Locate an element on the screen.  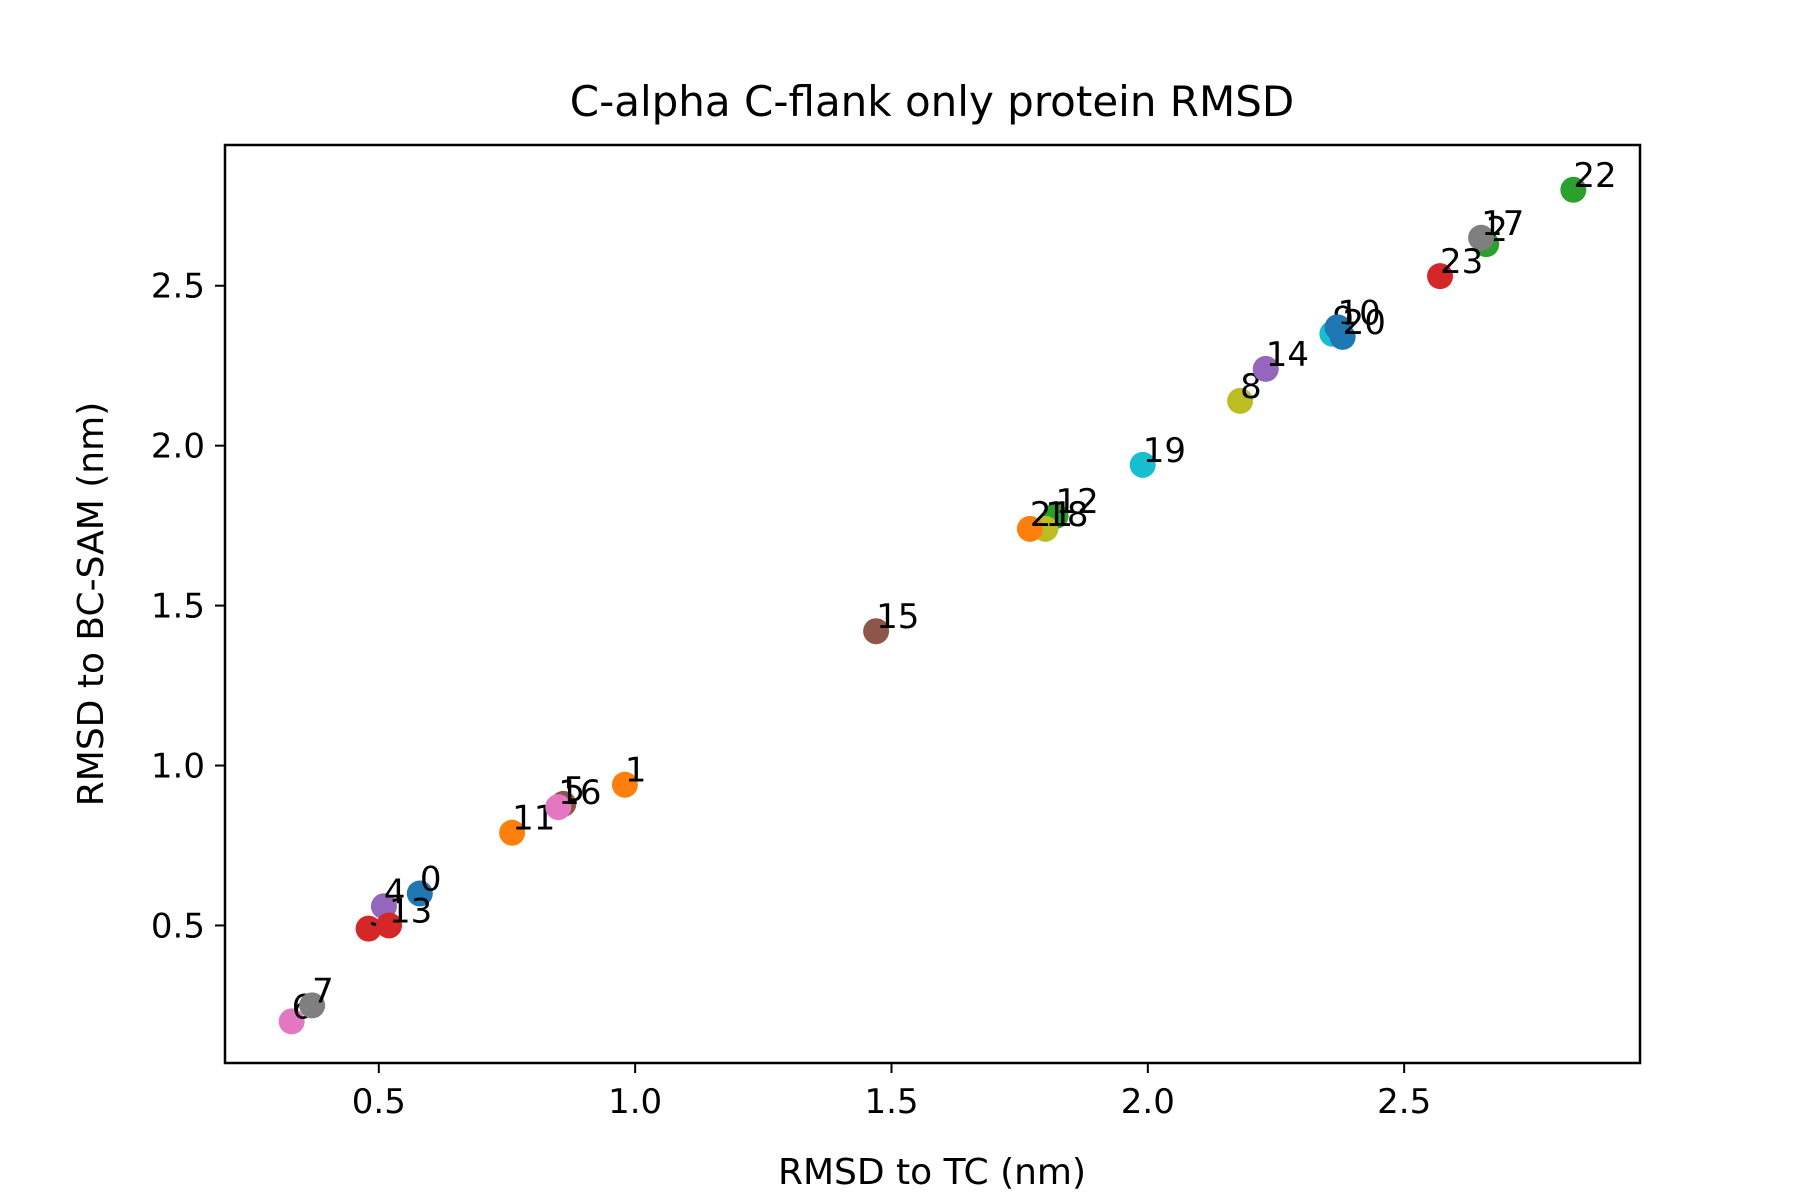
x-axis: 0.5 1.0 1.5 2.0 2.5 is located at coordinates (891, 1092).